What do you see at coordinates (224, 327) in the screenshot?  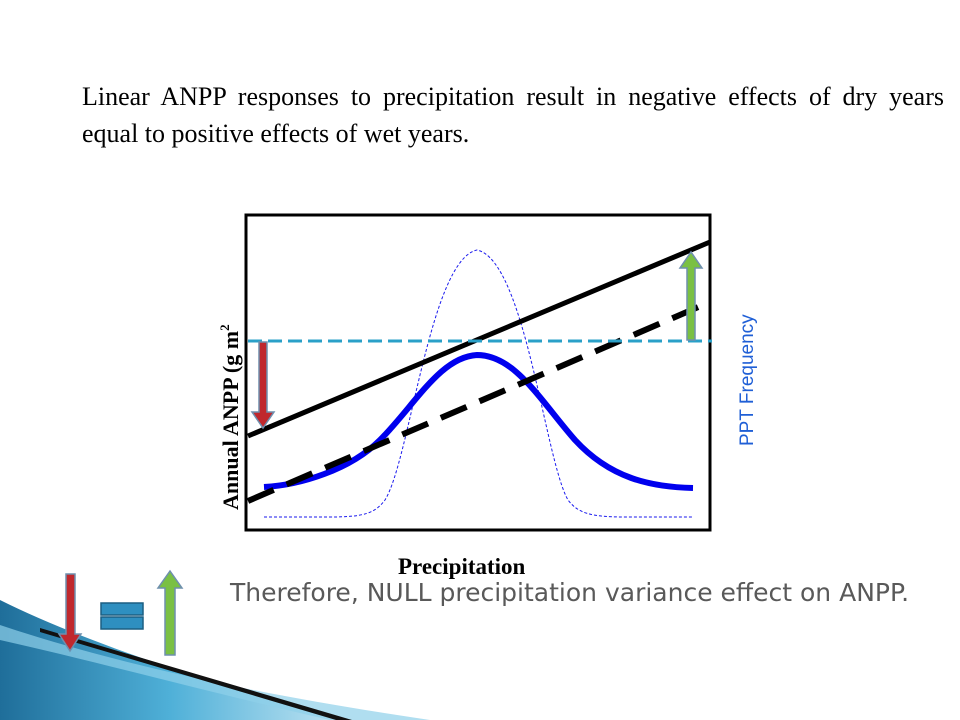 I see `y-axis-superscript: 2` at bounding box center [224, 327].